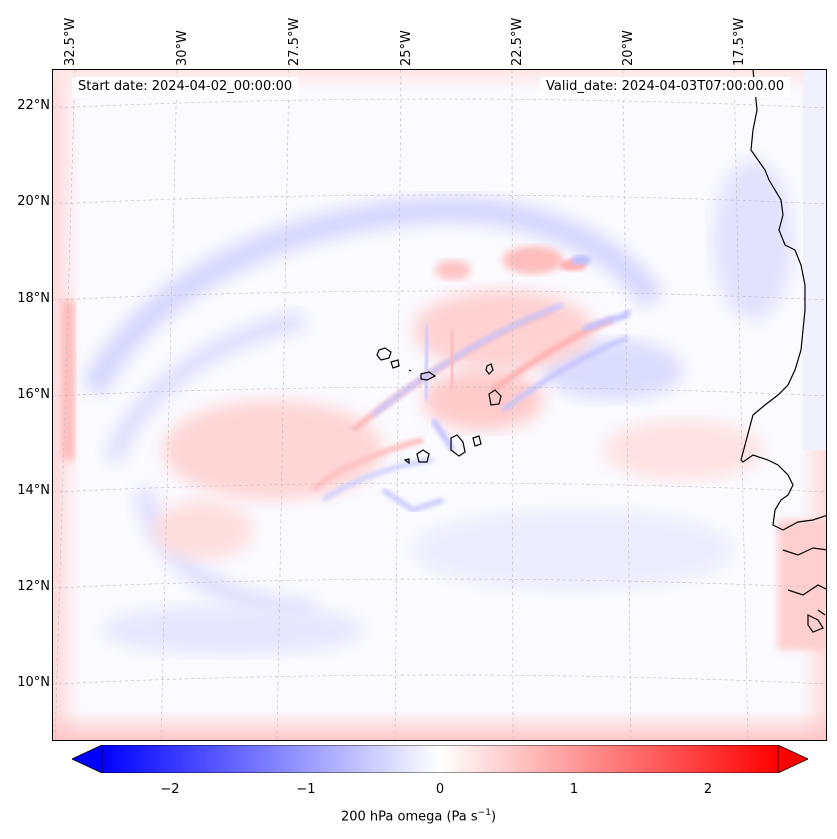  Describe the element at coordinates (418, 816) in the screenshot. I see `colorbar-label: 200 hPa omega (Pa s−1)` at that location.